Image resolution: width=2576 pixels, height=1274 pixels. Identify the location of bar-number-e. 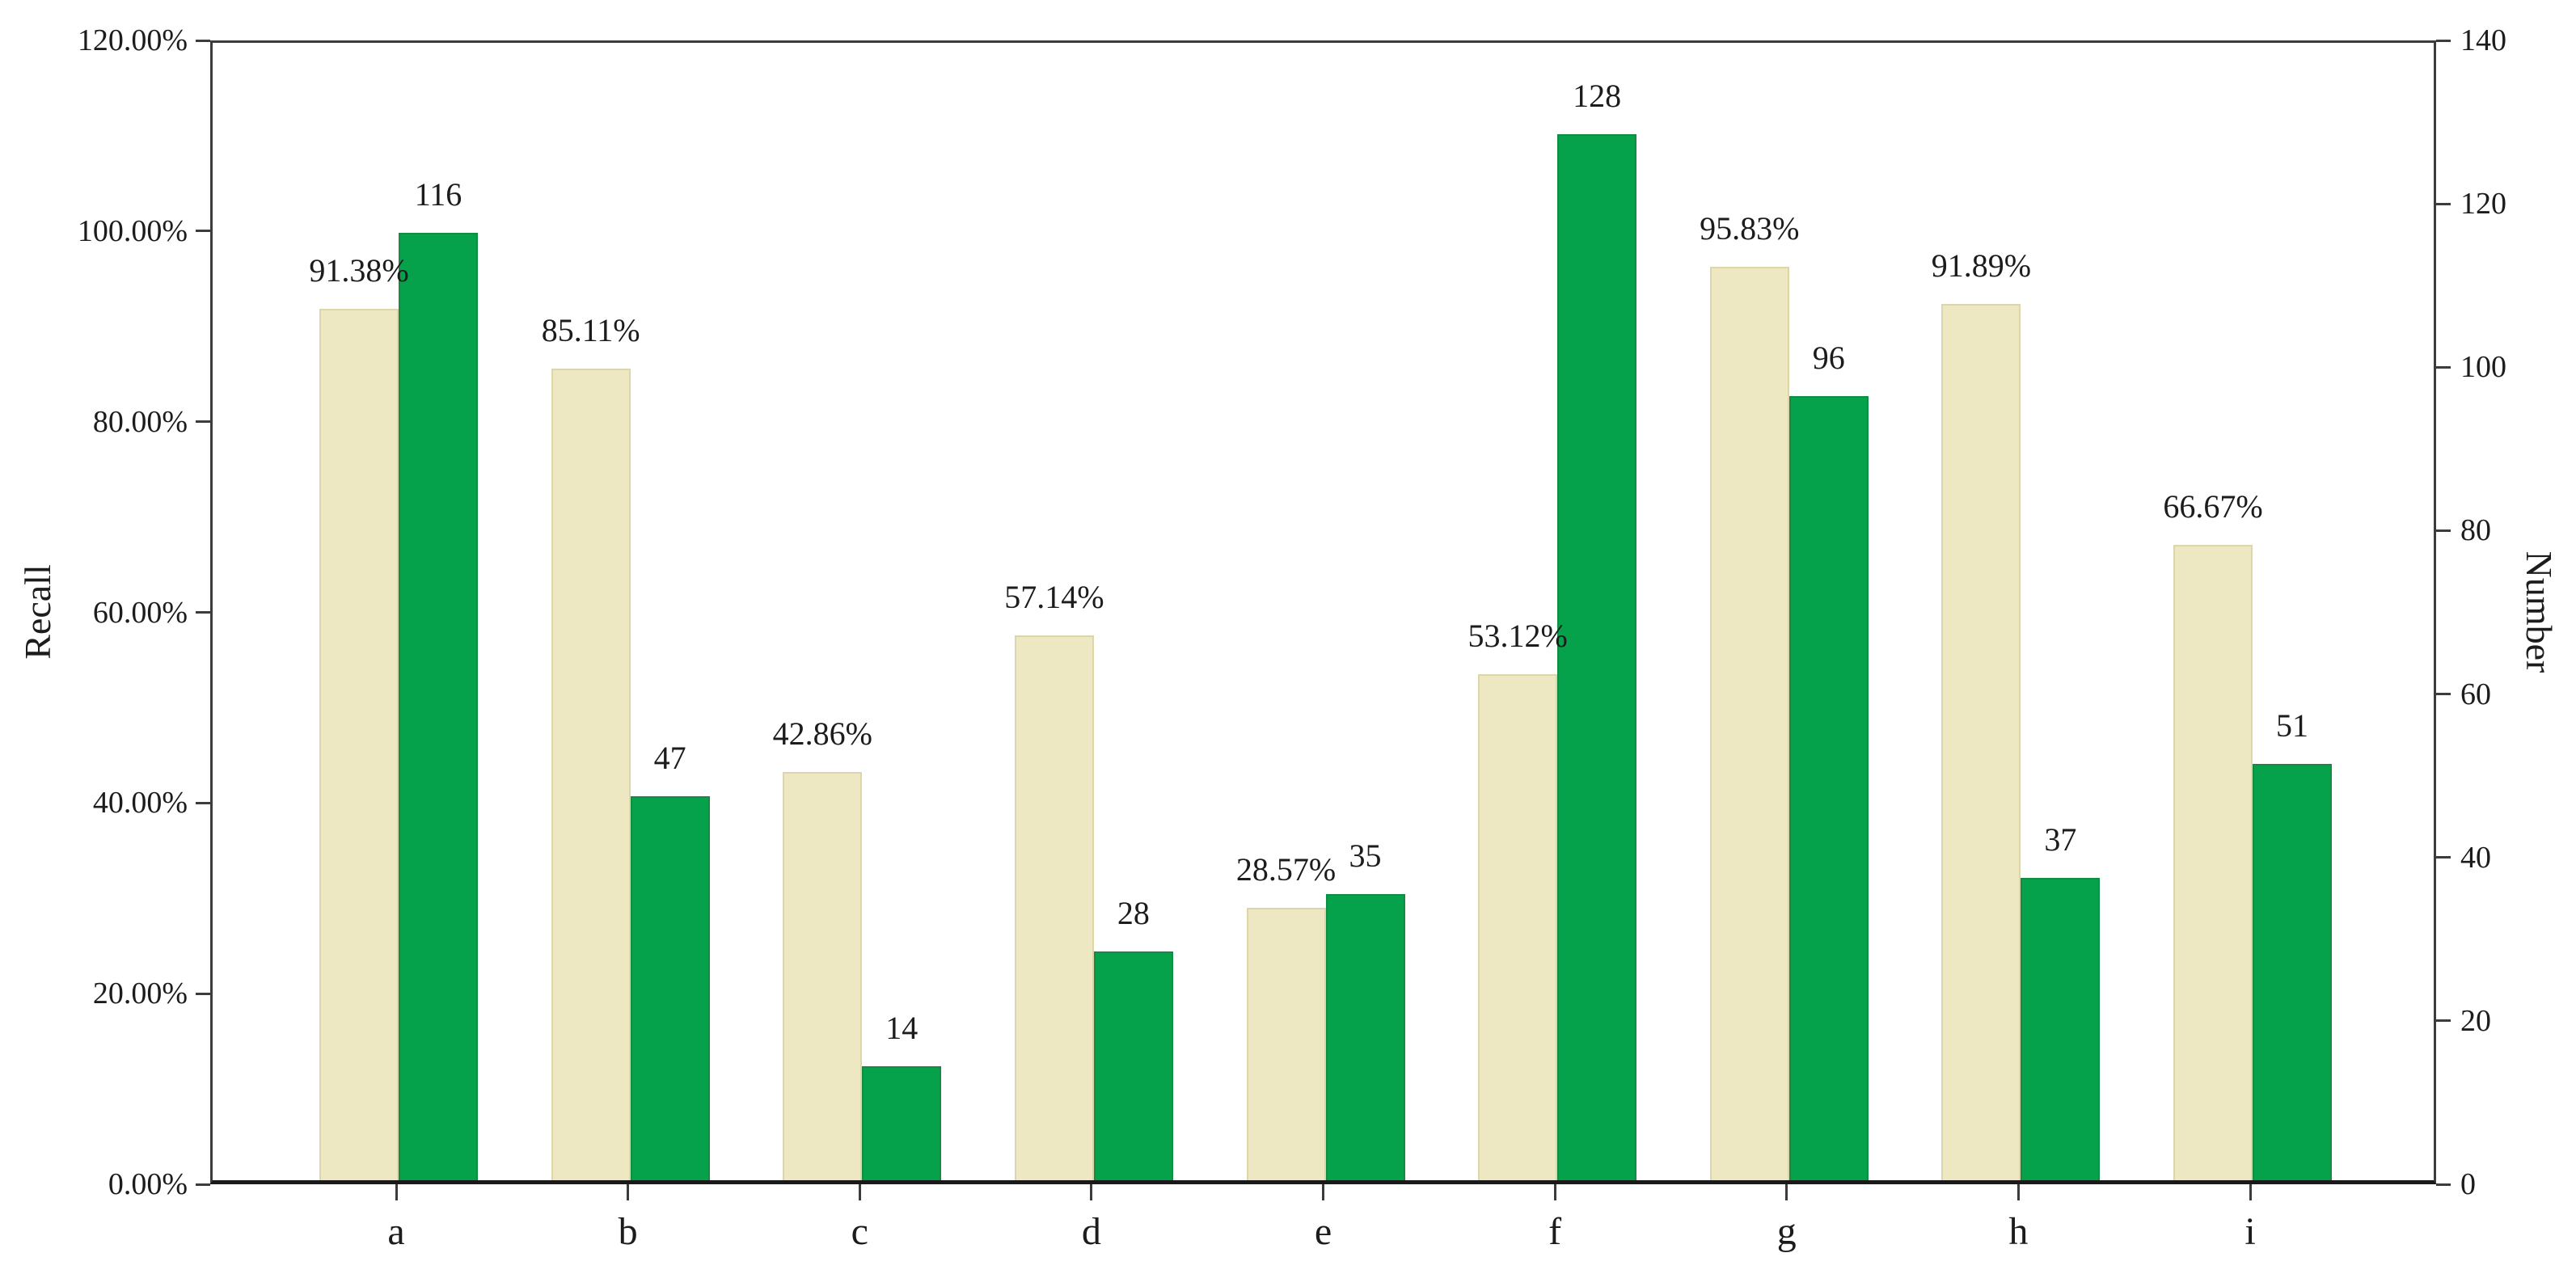
(1365, 1037).